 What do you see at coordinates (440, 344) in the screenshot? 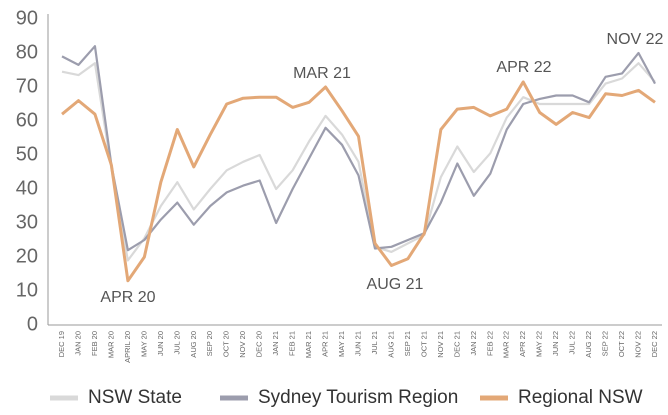
I see `x-tick-label: NOV 21` at bounding box center [440, 344].